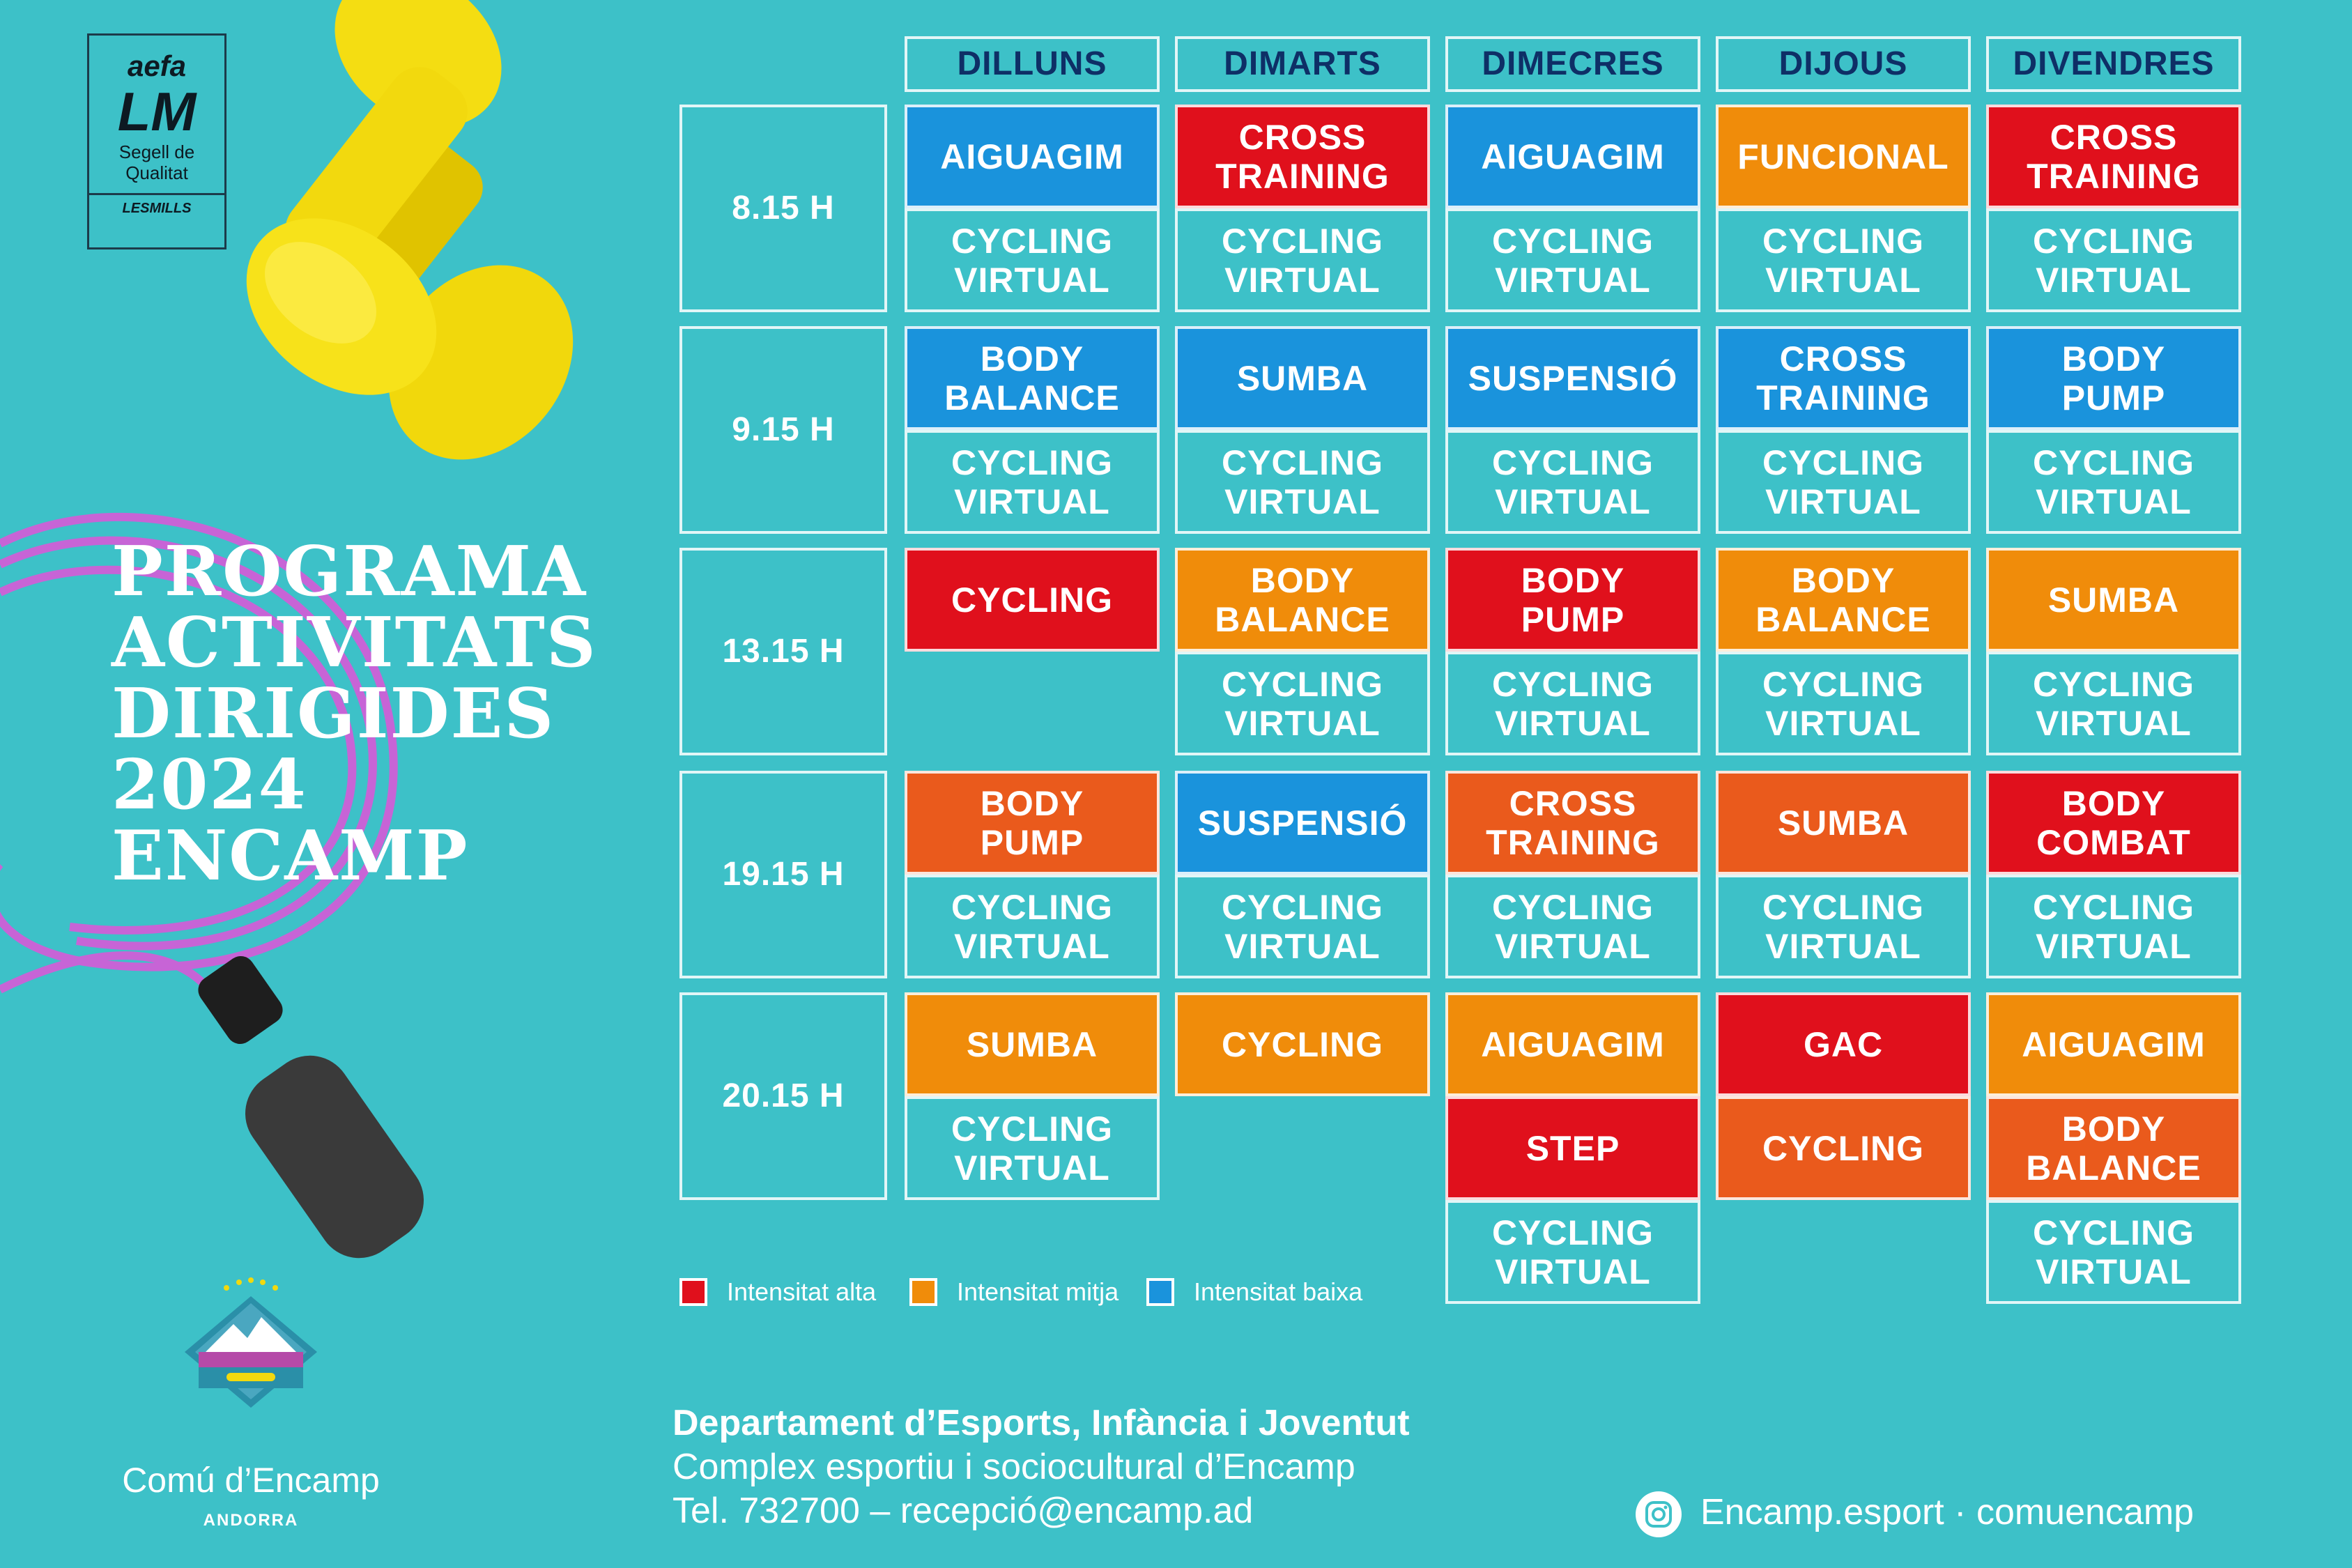  Describe the element at coordinates (783, 208) in the screenshot. I see `time-slot: 8.15 H` at that location.